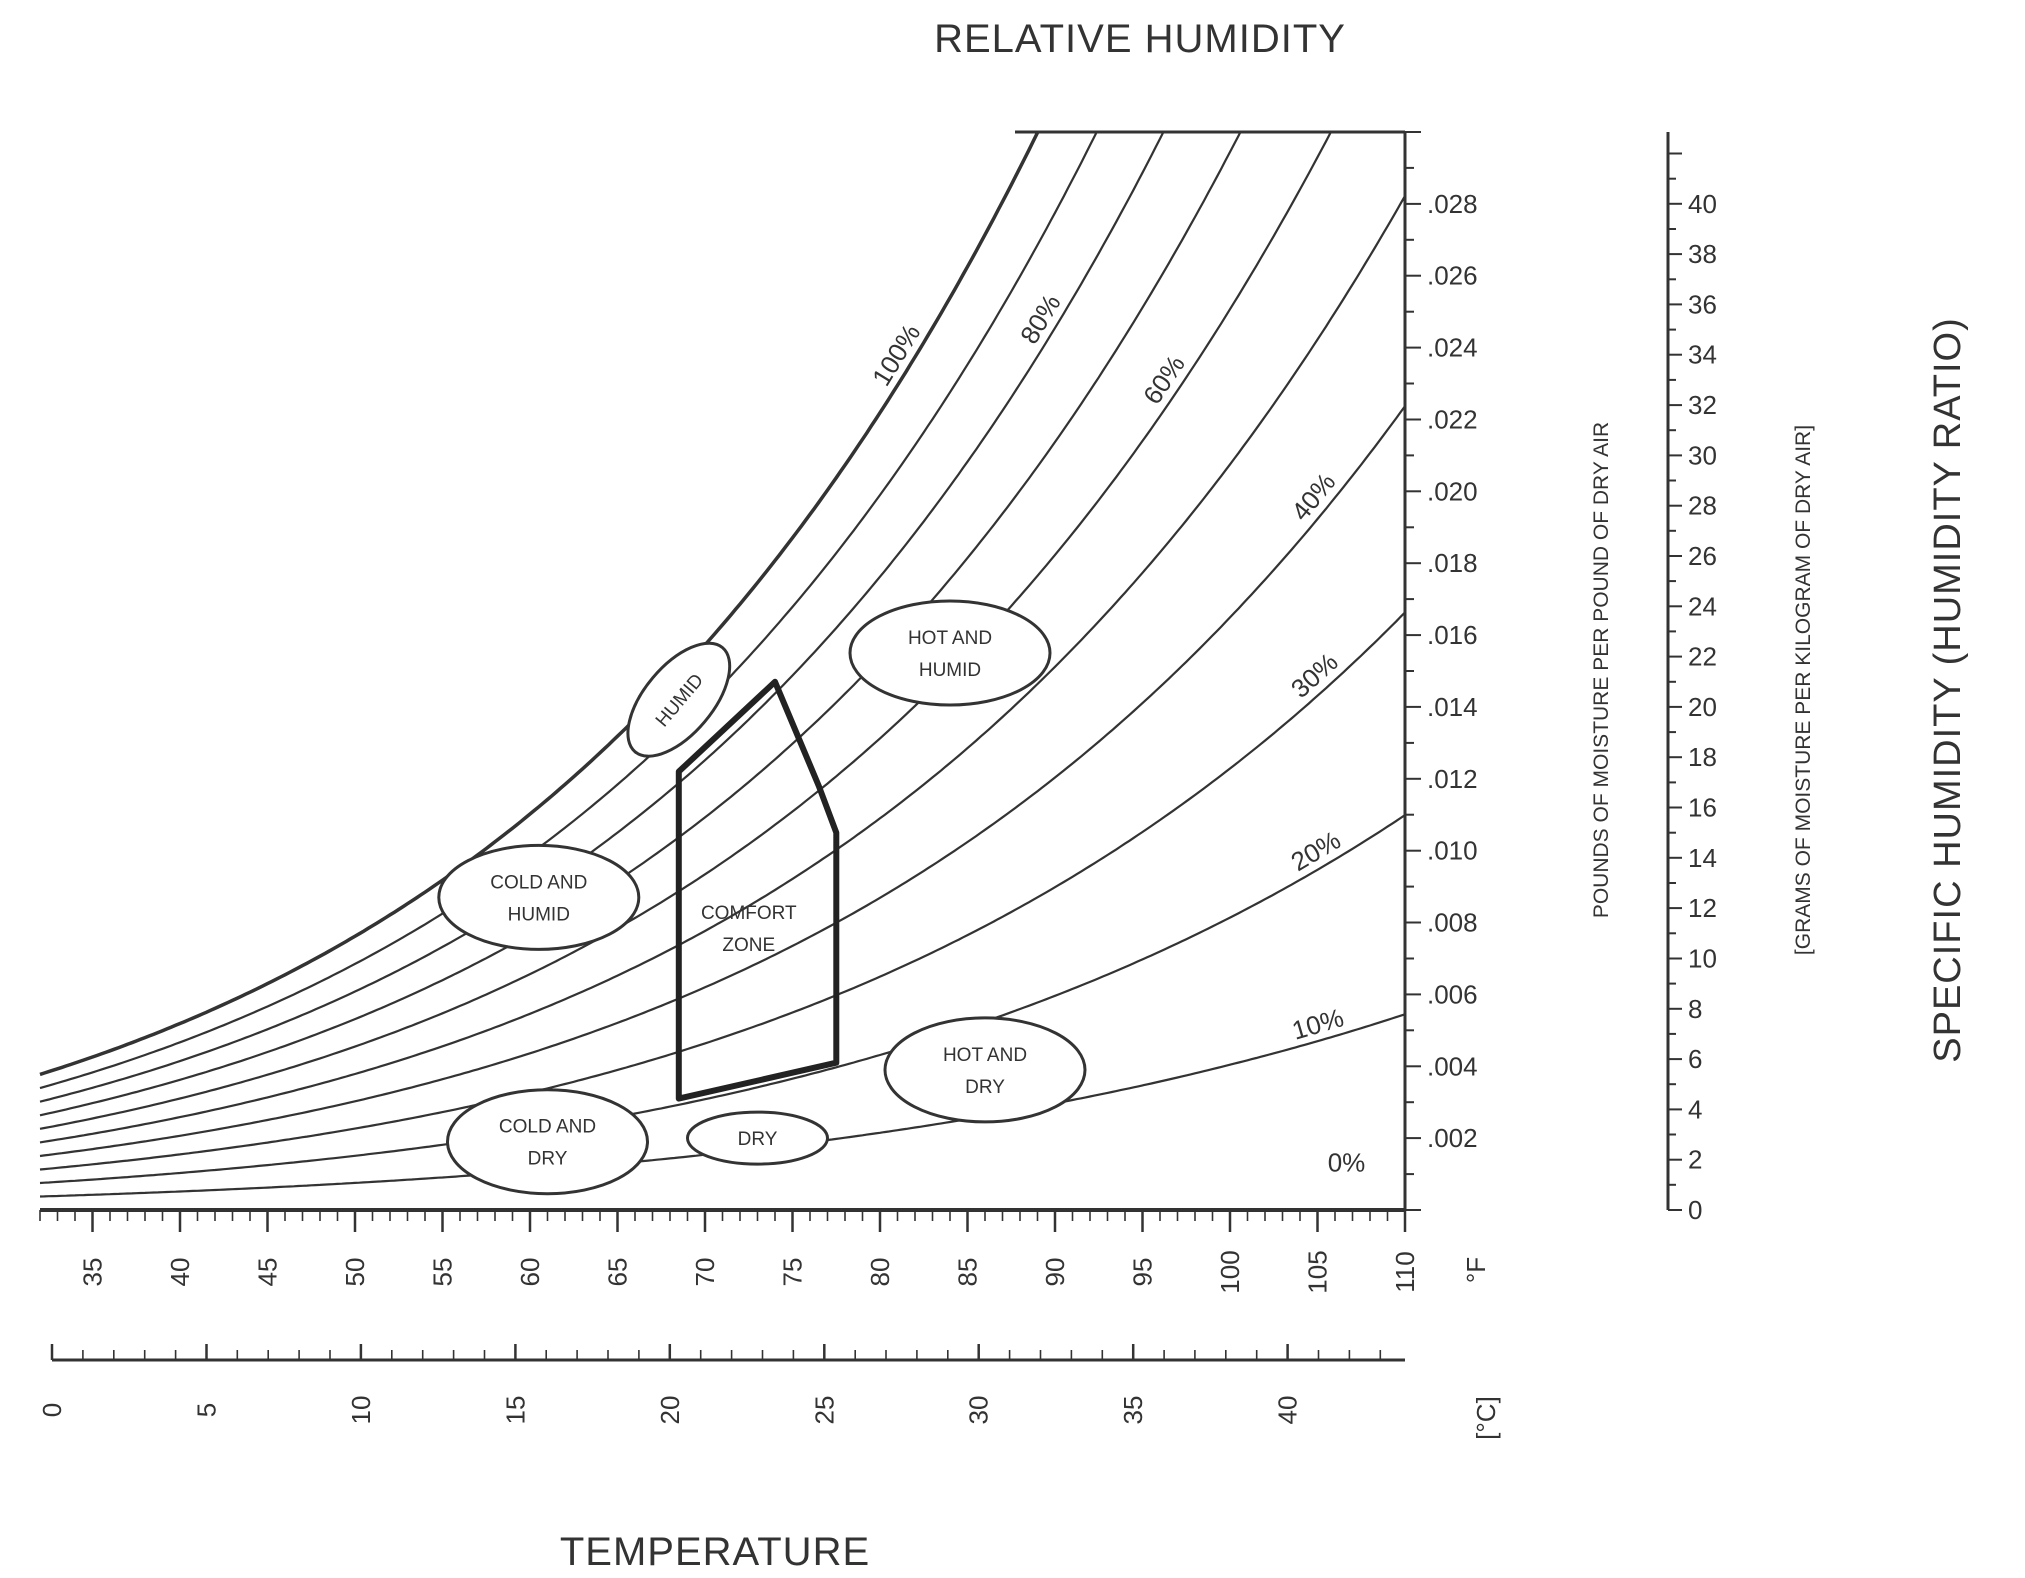 The width and height of the screenshot is (2025, 1578). What do you see at coordinates (1702, 959) in the screenshot?
I see `g-tick-label: 10` at bounding box center [1702, 959].